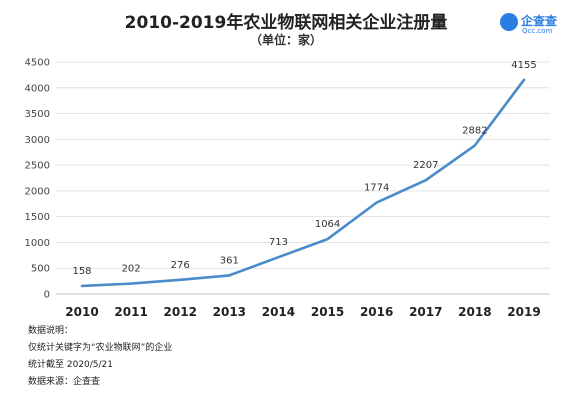 This screenshot has height=403, width=572. I want to click on x-tick-label: 2010, so click(81, 312).